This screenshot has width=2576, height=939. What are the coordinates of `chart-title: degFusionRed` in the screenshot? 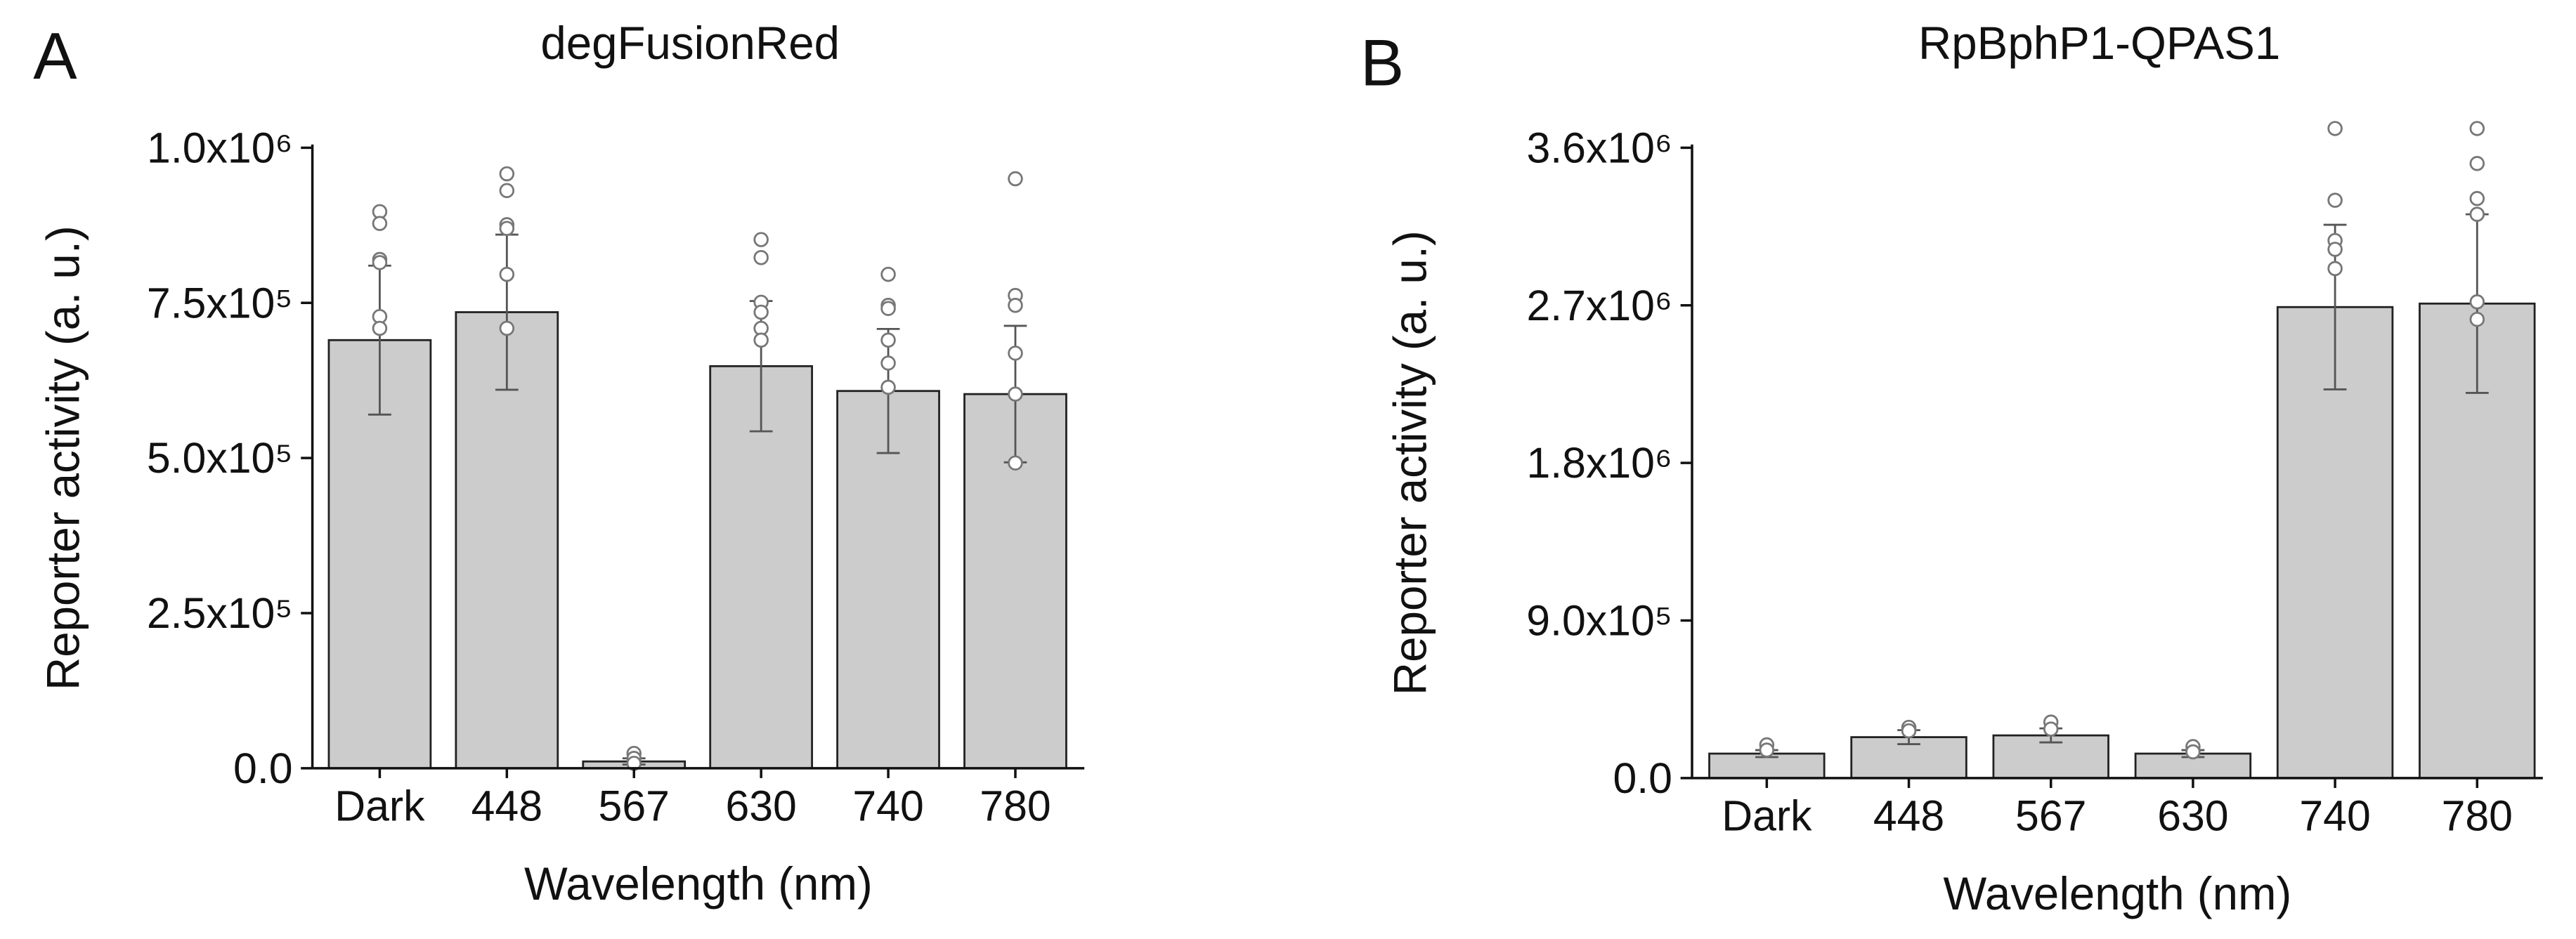 It's located at (690, 43).